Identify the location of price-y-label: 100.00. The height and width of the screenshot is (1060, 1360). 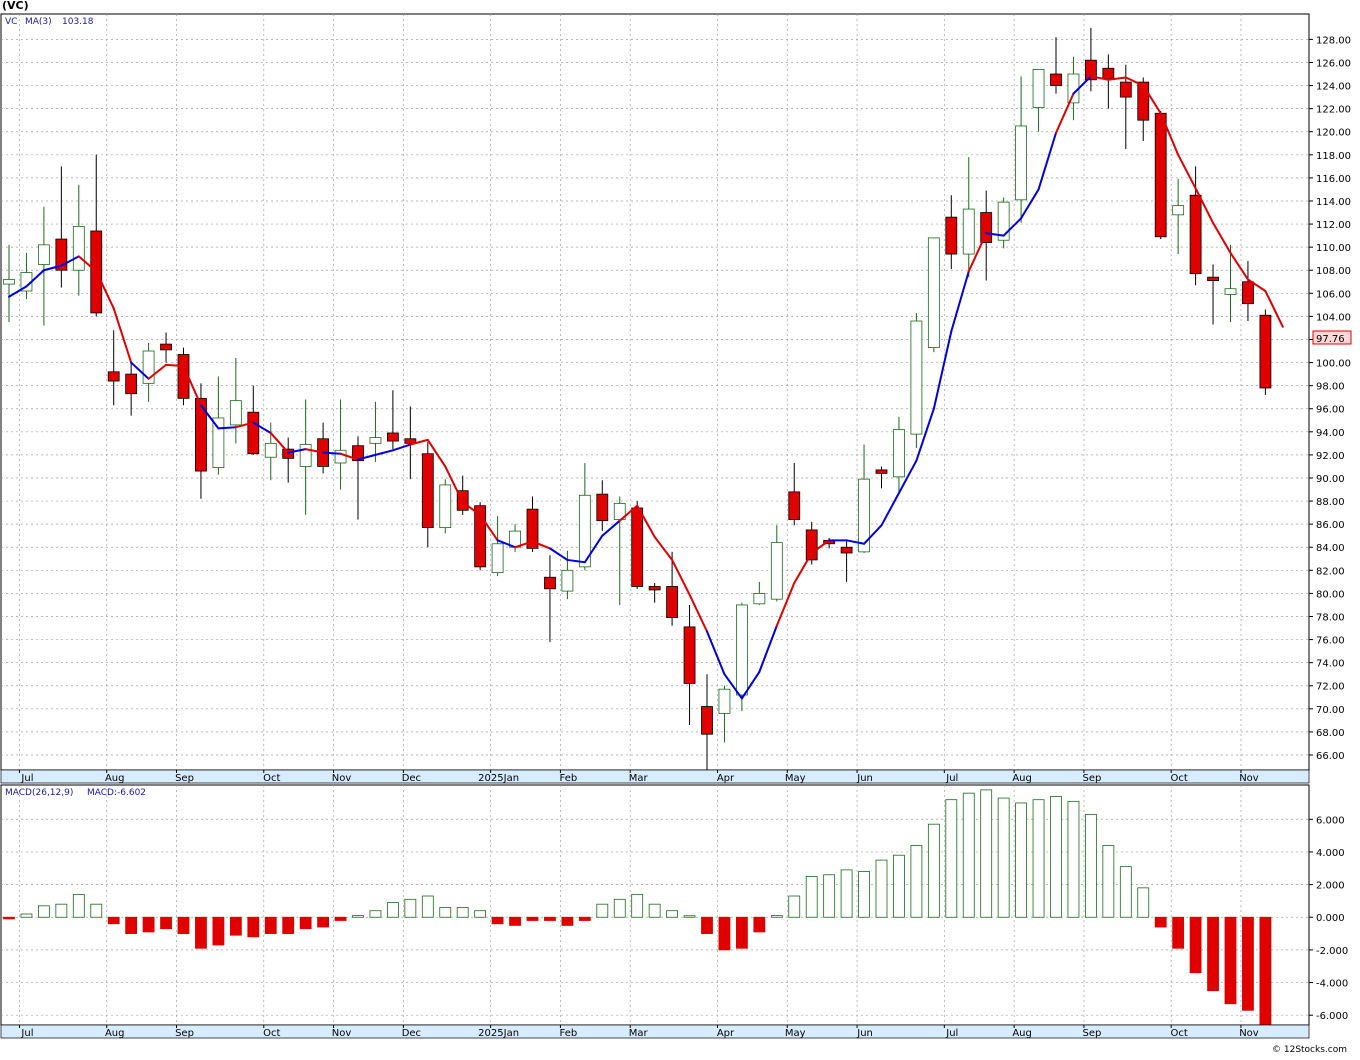
(1333, 364).